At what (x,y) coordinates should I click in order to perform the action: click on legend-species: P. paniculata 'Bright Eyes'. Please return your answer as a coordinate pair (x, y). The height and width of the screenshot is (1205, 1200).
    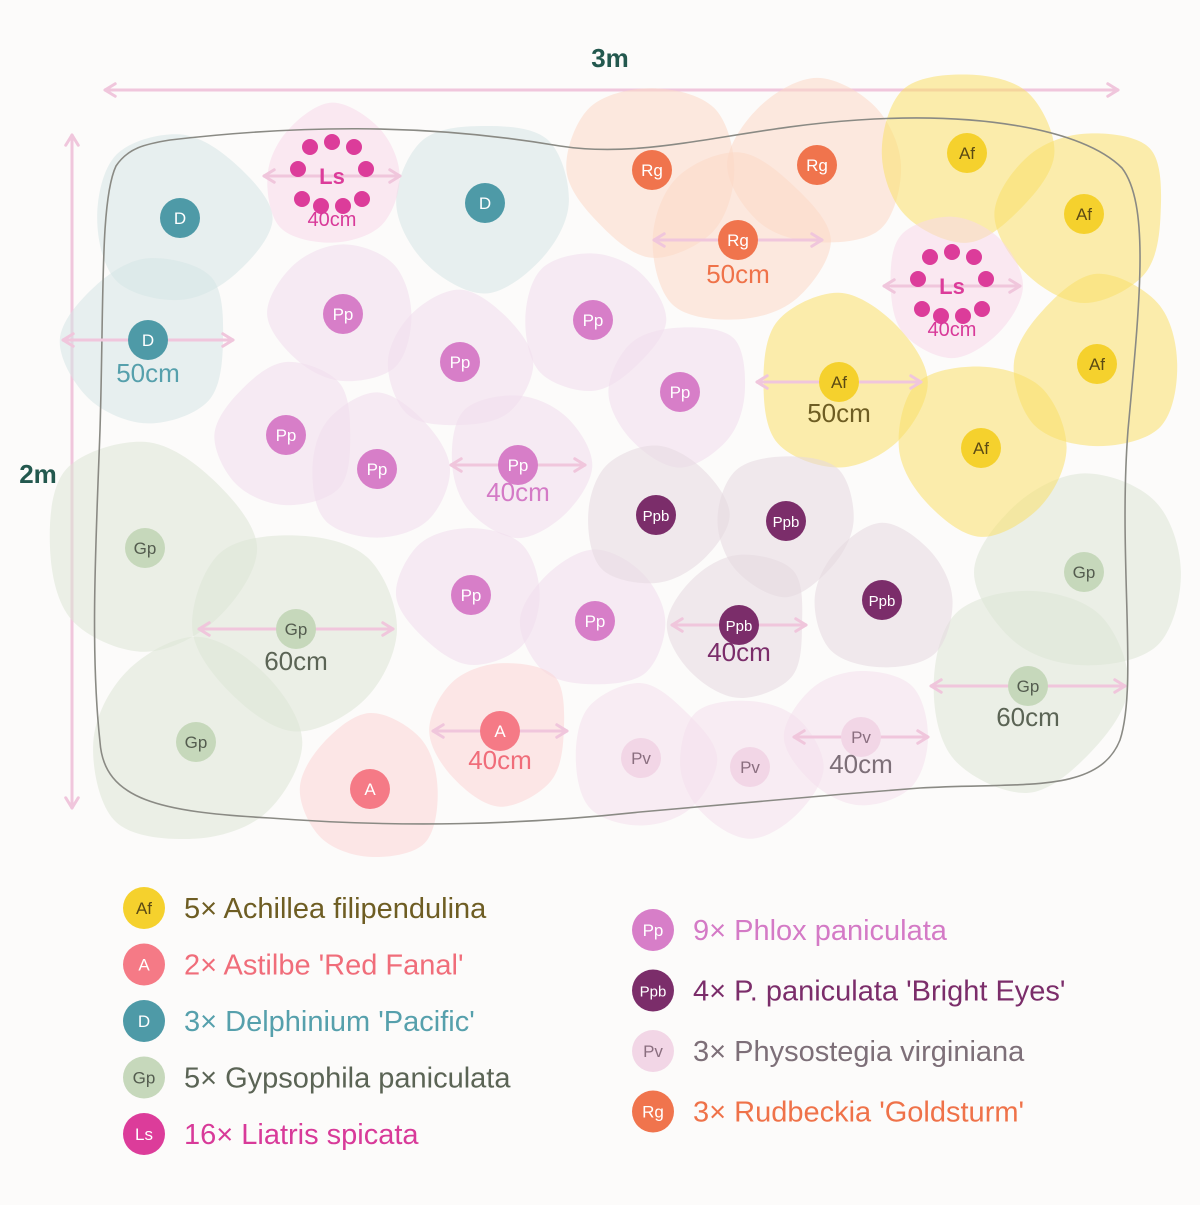
    Looking at the image, I should click on (899, 992).